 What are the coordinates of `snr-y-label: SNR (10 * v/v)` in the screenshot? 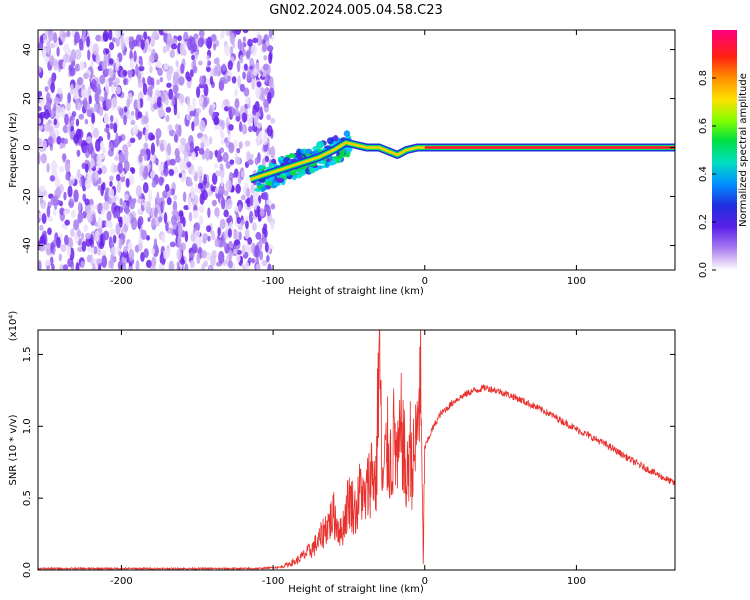 It's located at (13, 449).